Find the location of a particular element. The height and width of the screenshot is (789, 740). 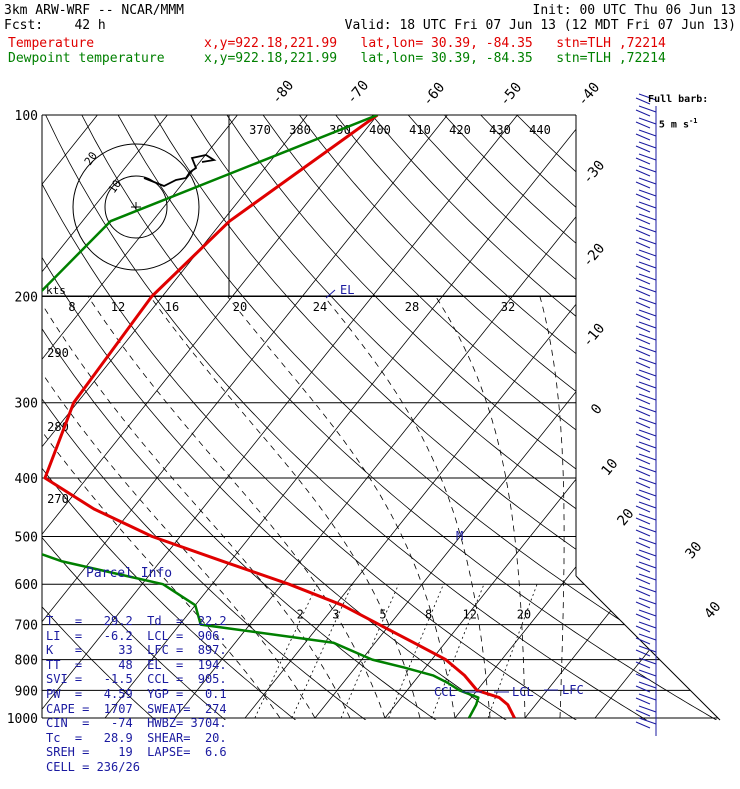

pressure-label: 800 is located at coordinates (26, 661).